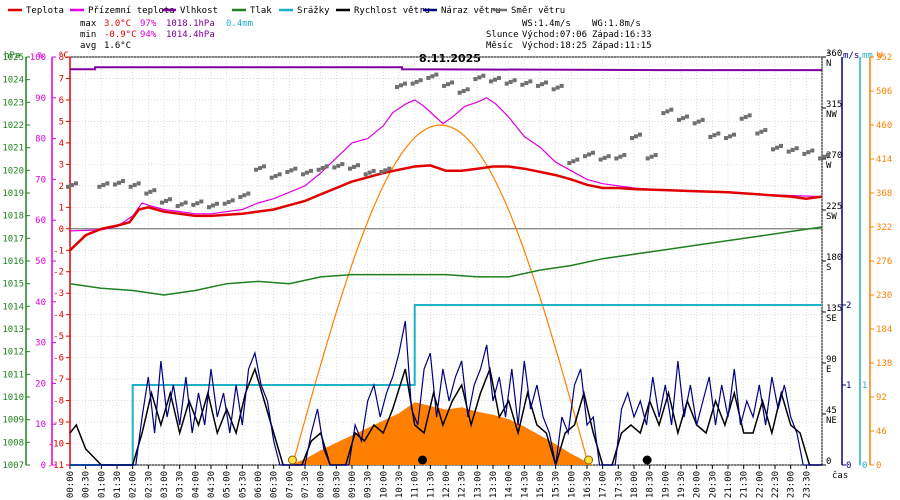  I want to click on moon-marker-Východ, so click(647, 460).